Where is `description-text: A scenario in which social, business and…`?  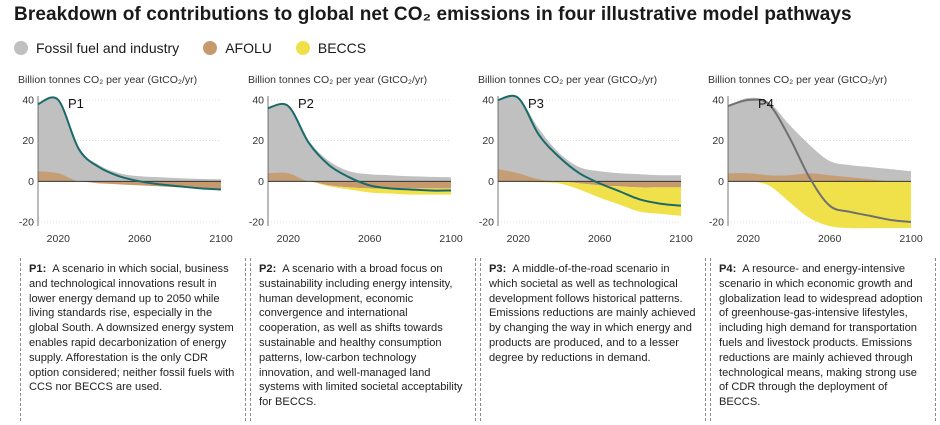 description-text: A scenario in which social, business and… is located at coordinates (132, 328).